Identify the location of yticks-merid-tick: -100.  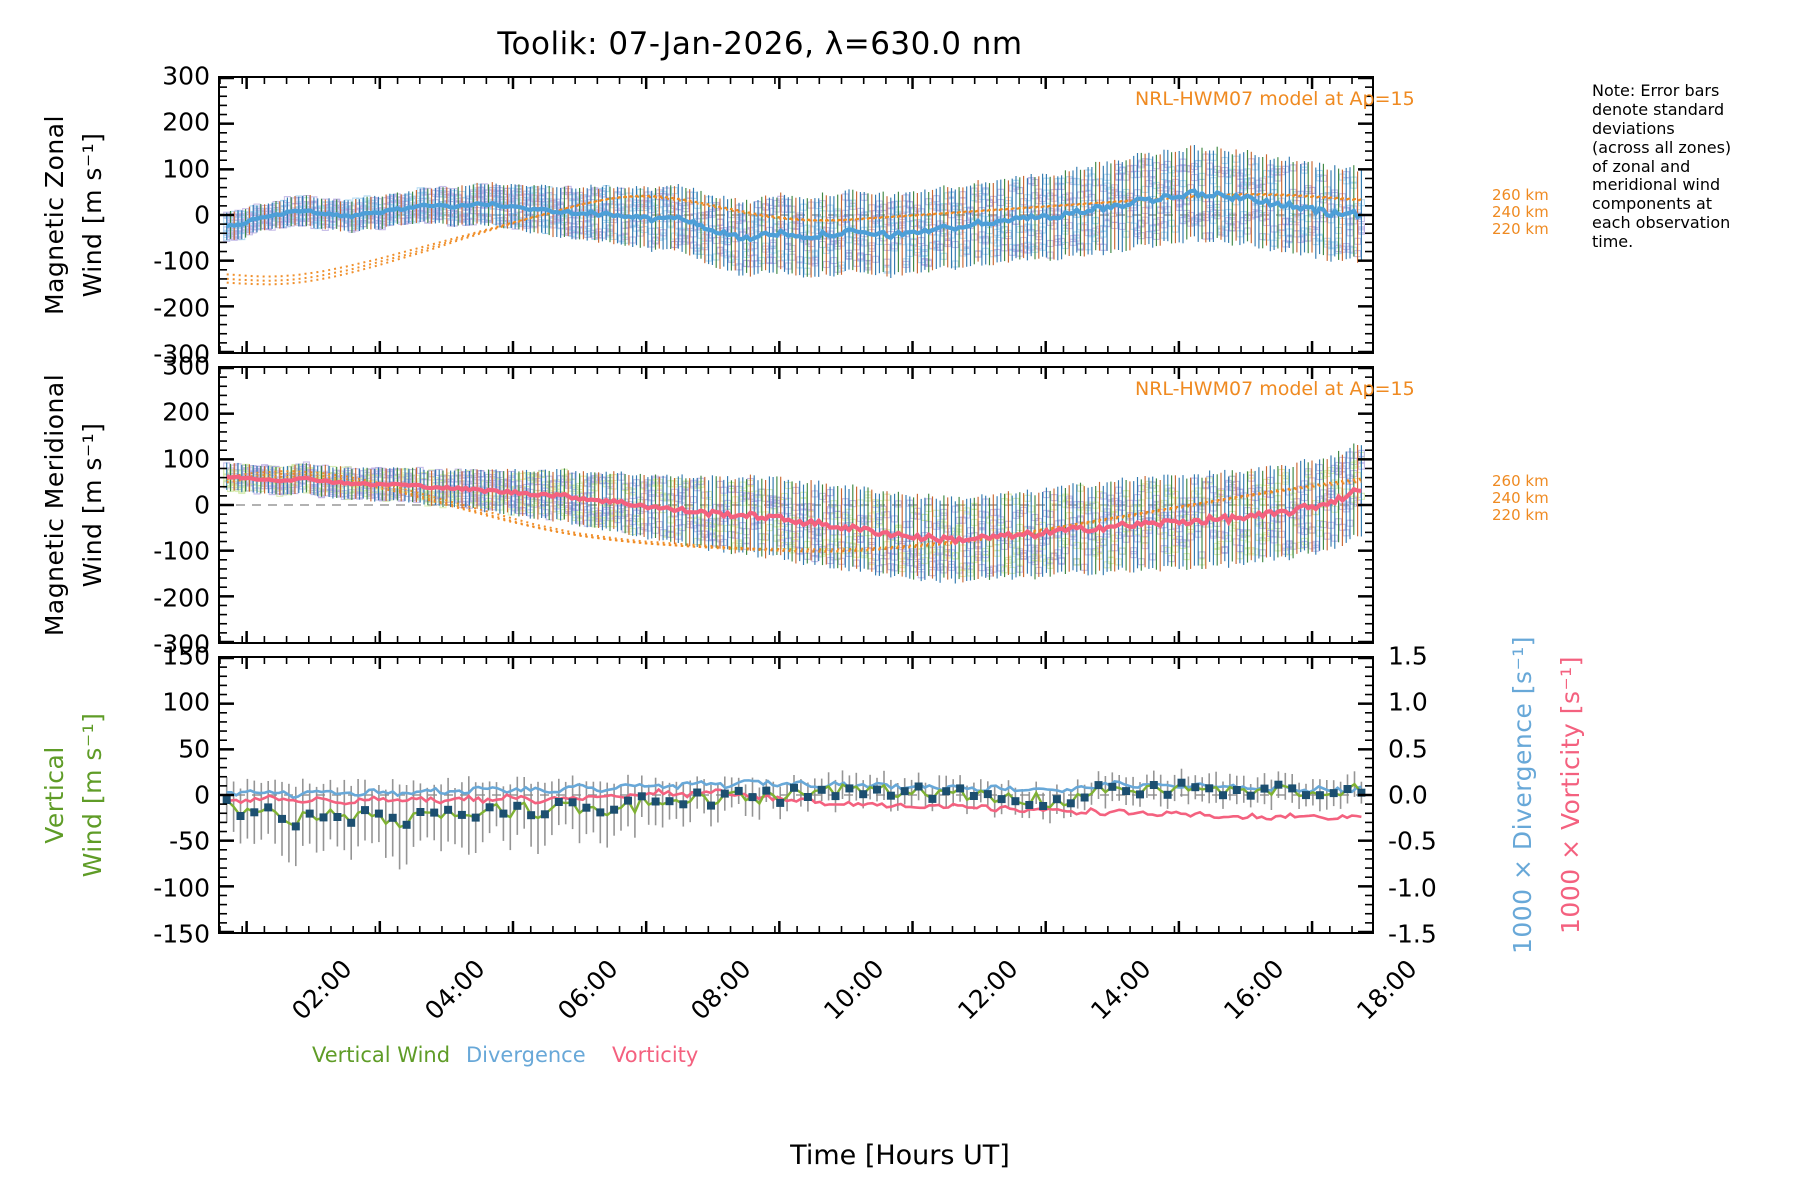
(181, 551).